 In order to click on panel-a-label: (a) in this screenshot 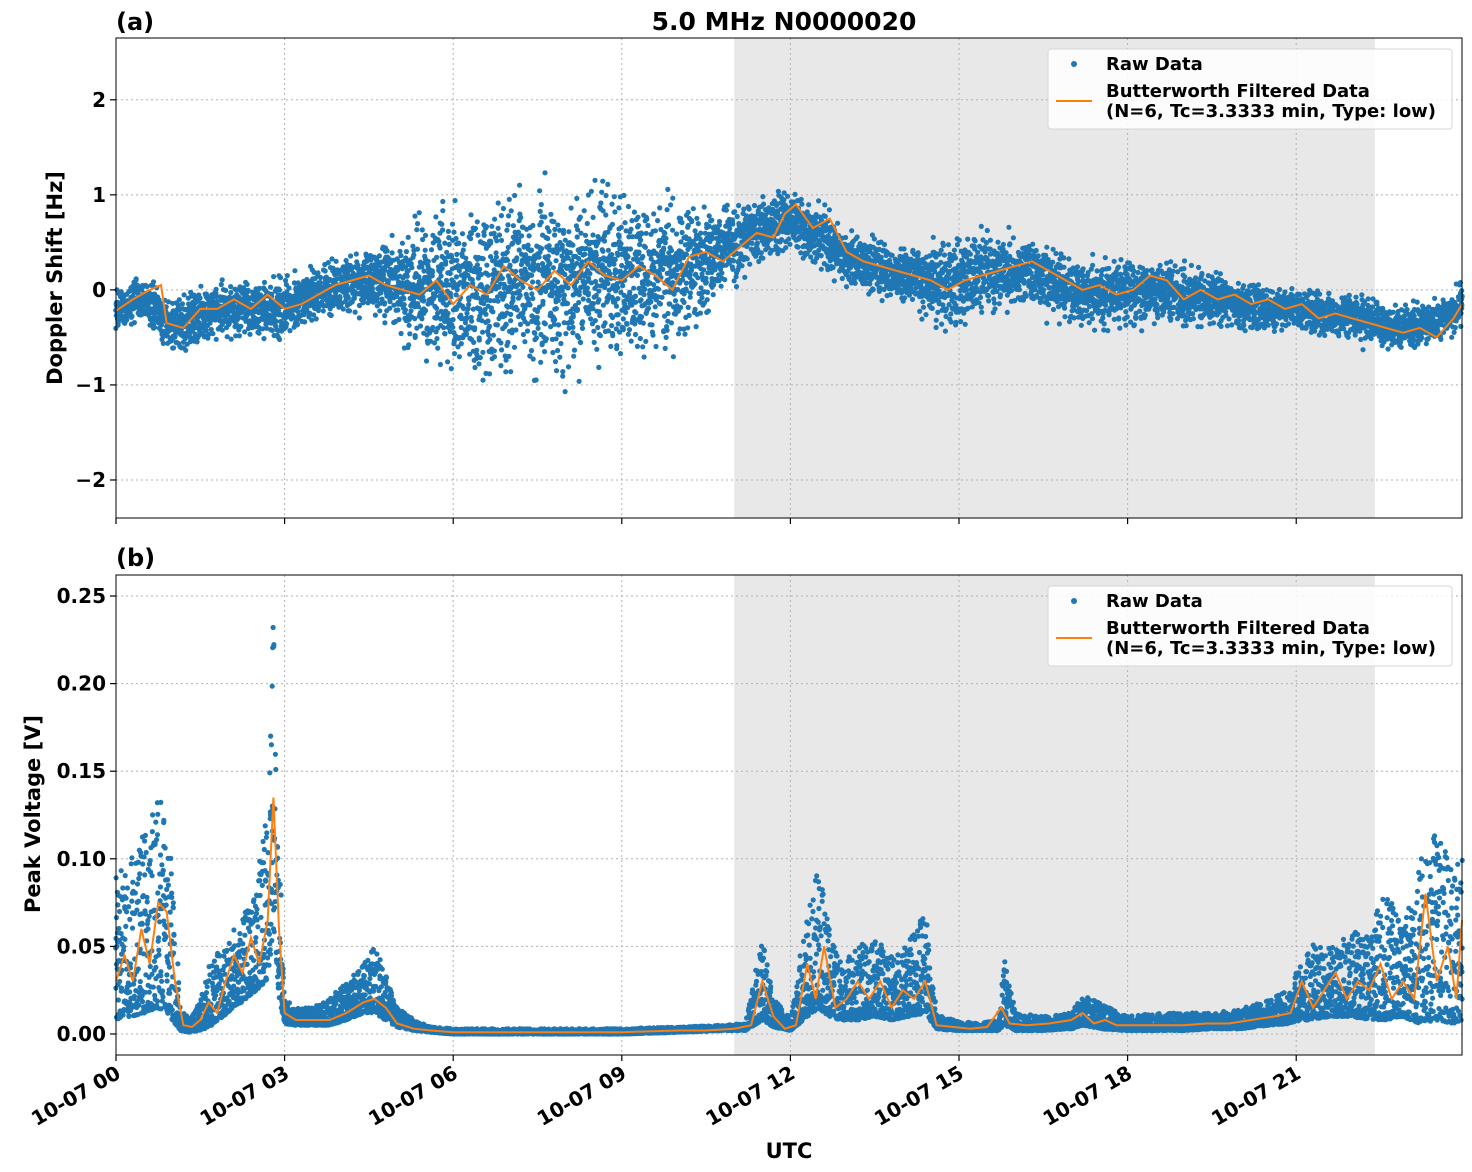, I will do `click(135, 22)`.